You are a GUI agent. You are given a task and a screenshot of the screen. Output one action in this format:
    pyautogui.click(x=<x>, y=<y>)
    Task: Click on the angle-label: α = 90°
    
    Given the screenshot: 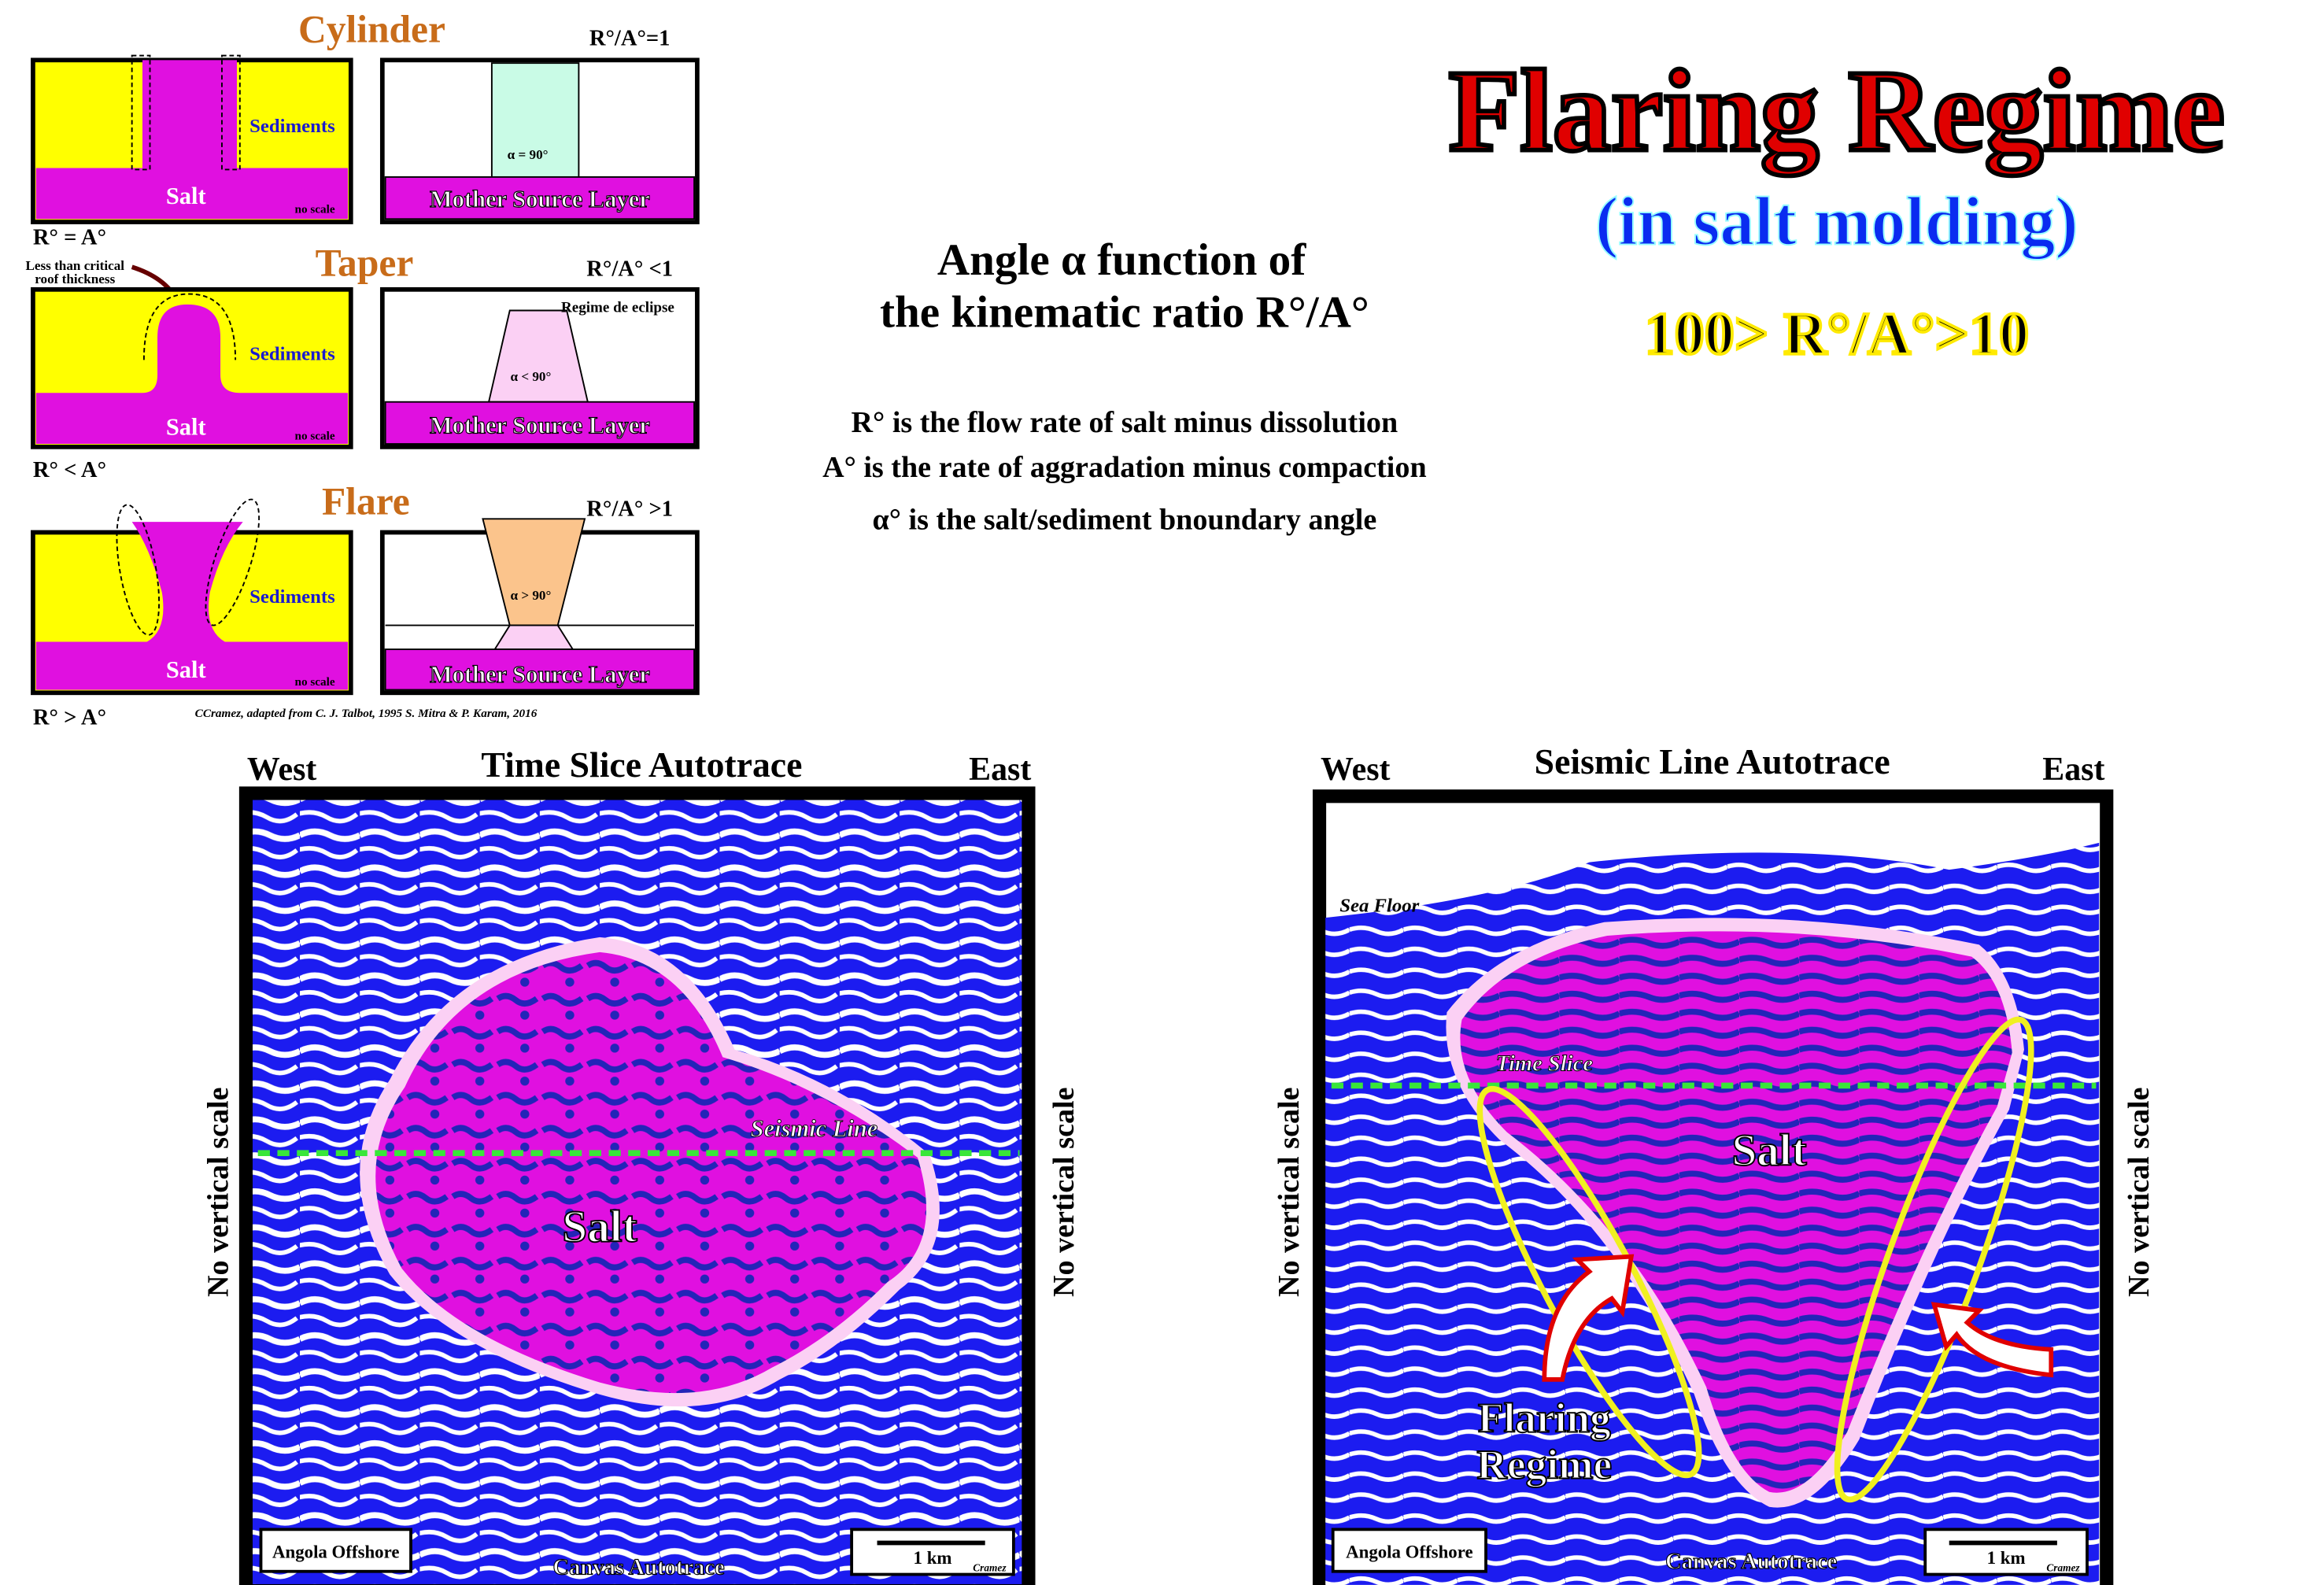 What is the action you would take?
    pyautogui.click(x=528, y=154)
    